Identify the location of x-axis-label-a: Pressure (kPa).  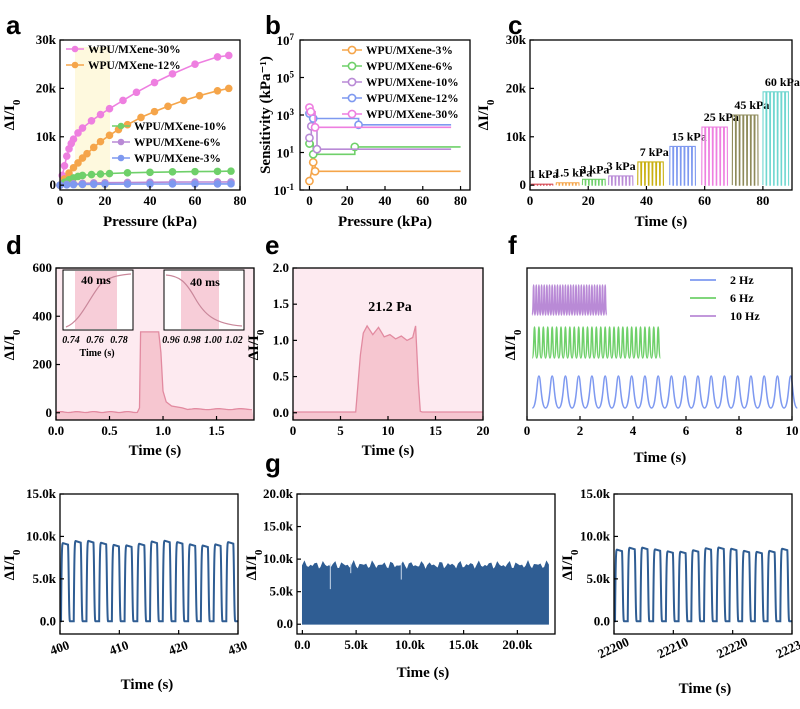
(150, 222).